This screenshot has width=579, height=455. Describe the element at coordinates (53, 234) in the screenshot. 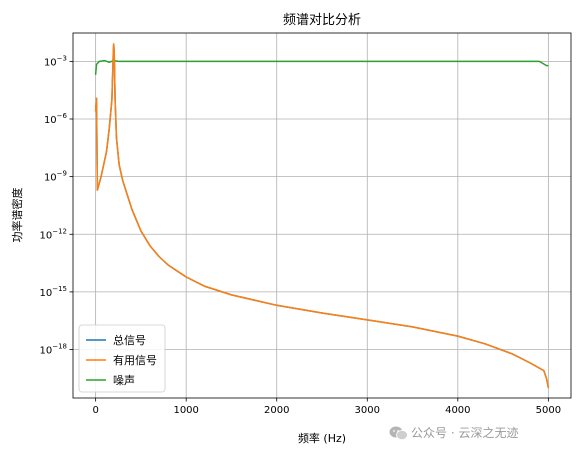

I see `y-tick-label: 10⁻¹²` at that location.